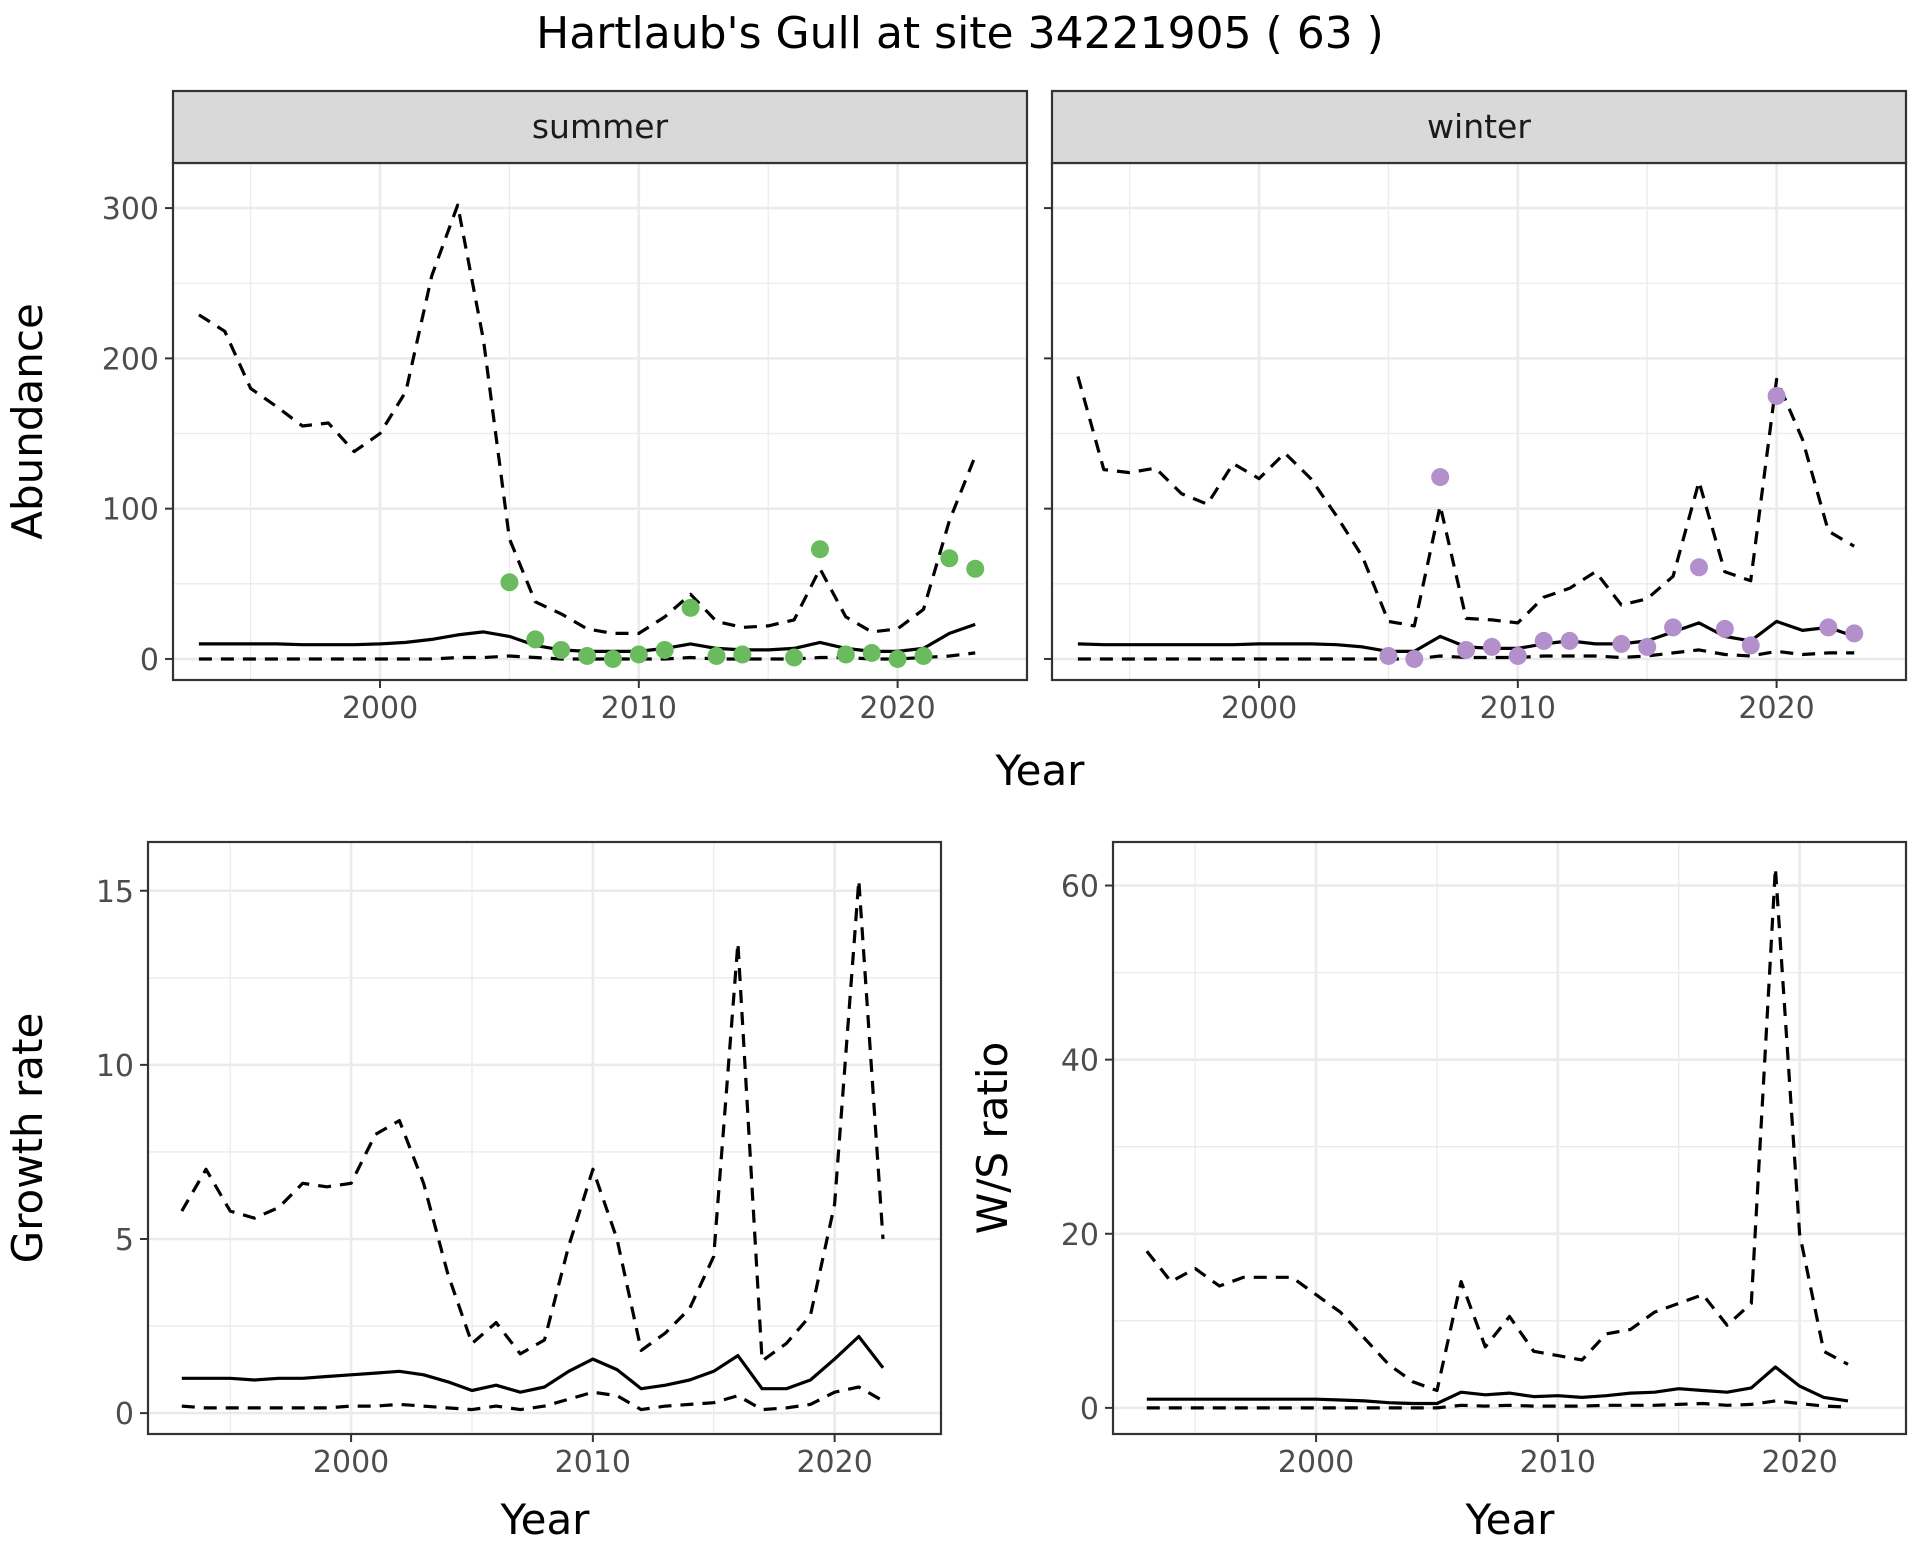  I want to click on y-tick-label: 100, so click(130, 510).